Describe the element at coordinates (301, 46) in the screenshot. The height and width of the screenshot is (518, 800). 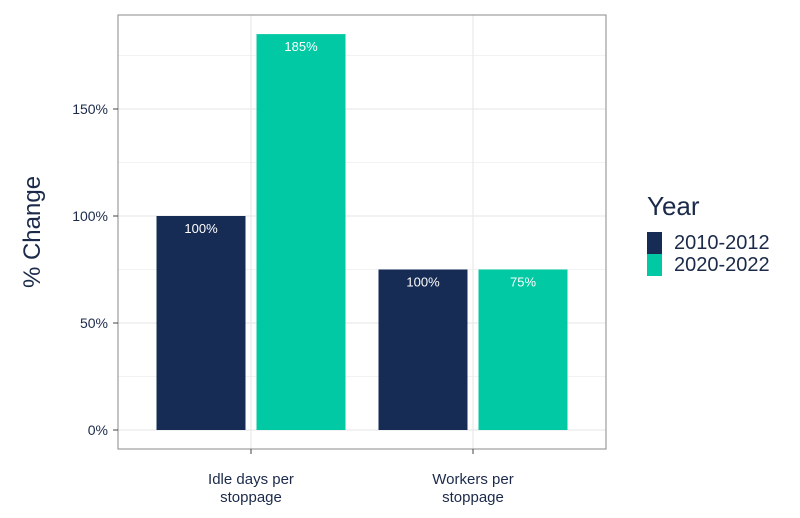
I see `data-label: 185%` at that location.